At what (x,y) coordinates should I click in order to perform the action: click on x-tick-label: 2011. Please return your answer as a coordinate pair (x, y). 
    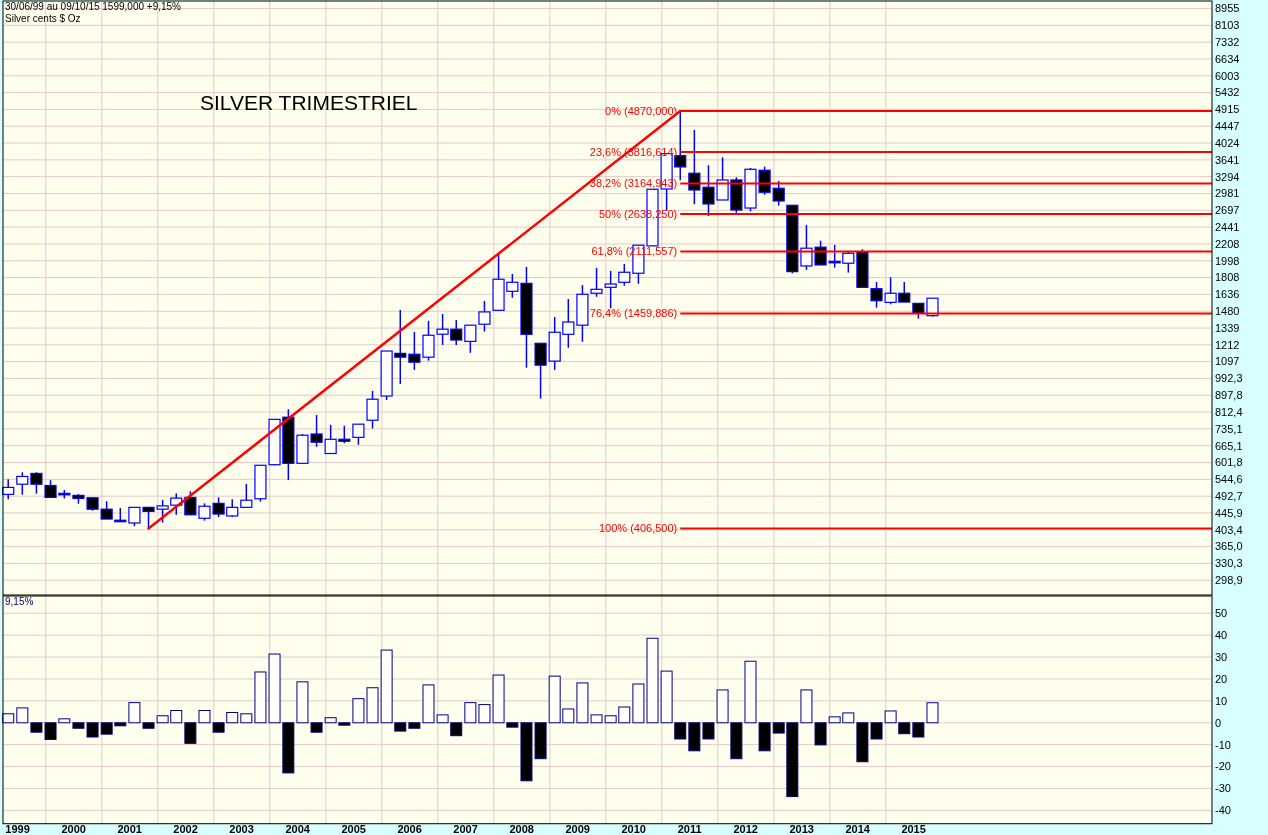
    Looking at the image, I should click on (689, 828).